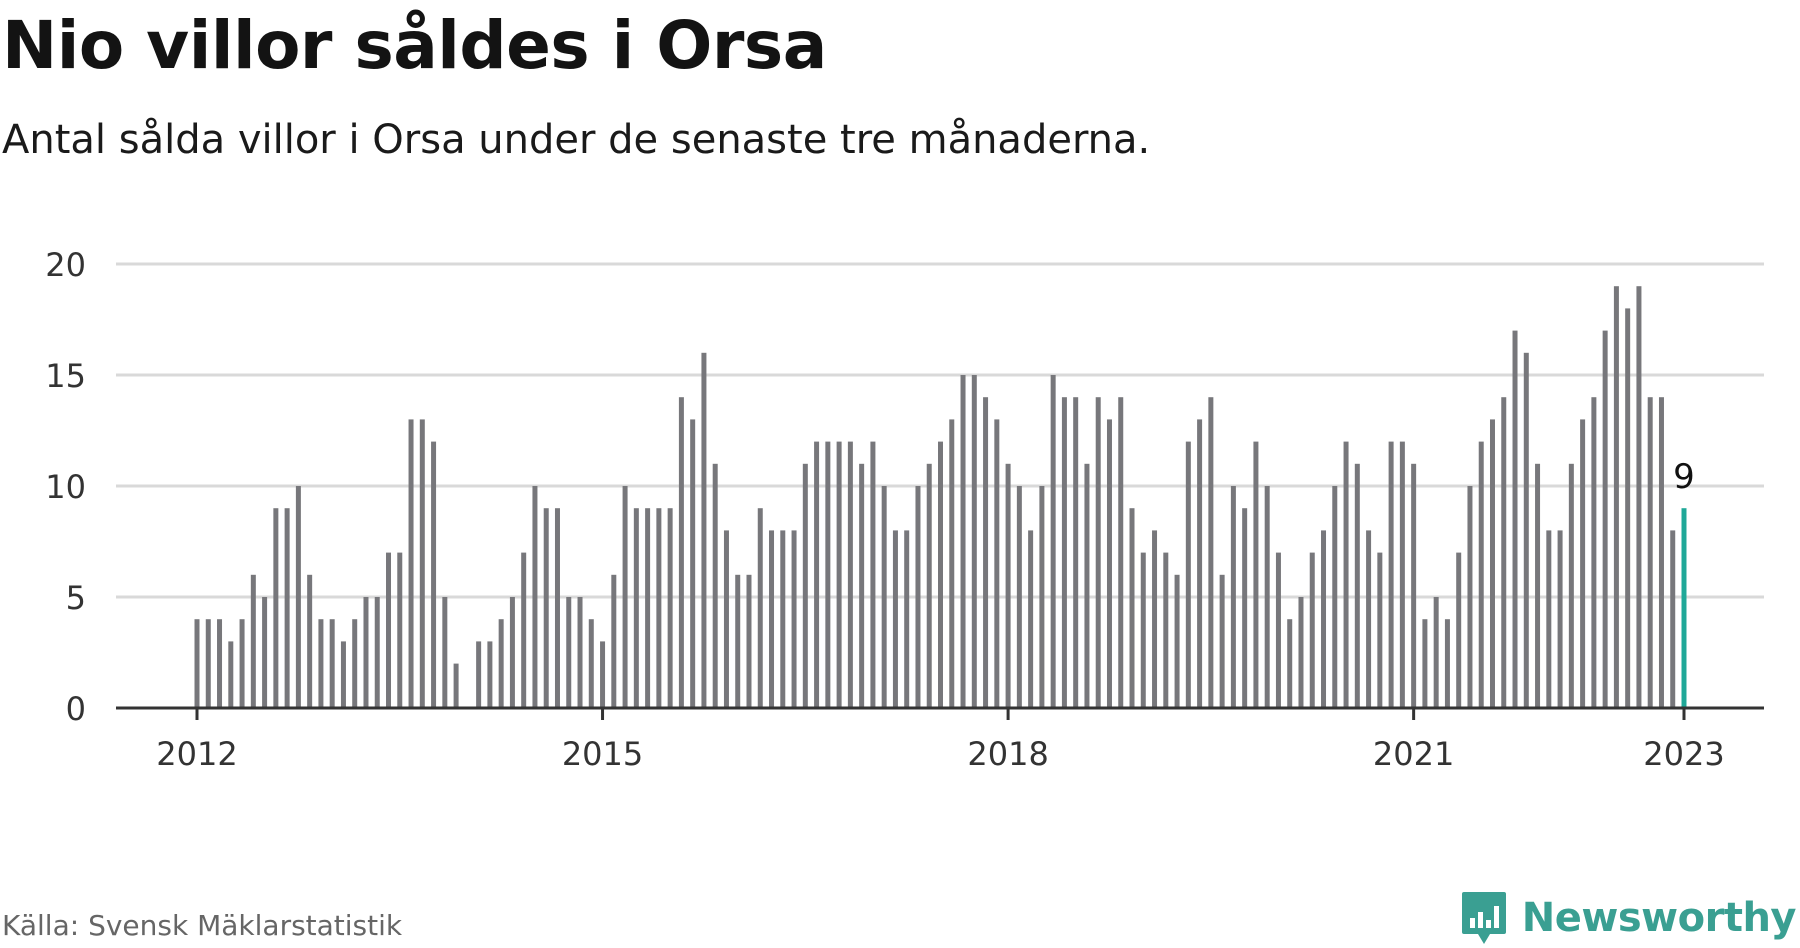  Describe the element at coordinates (1628, 918) in the screenshot. I see `brand-logo: Newsworthy` at that location.